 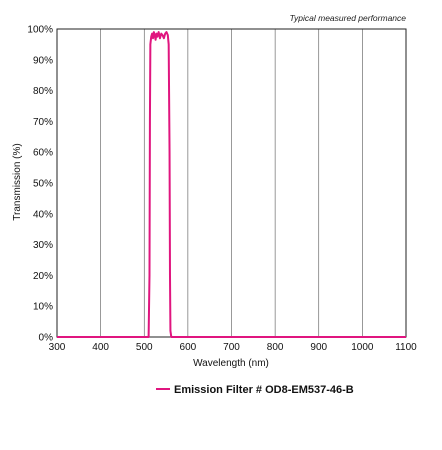 What do you see at coordinates (100, 347) in the screenshot?
I see `x-tick-label: 400` at bounding box center [100, 347].